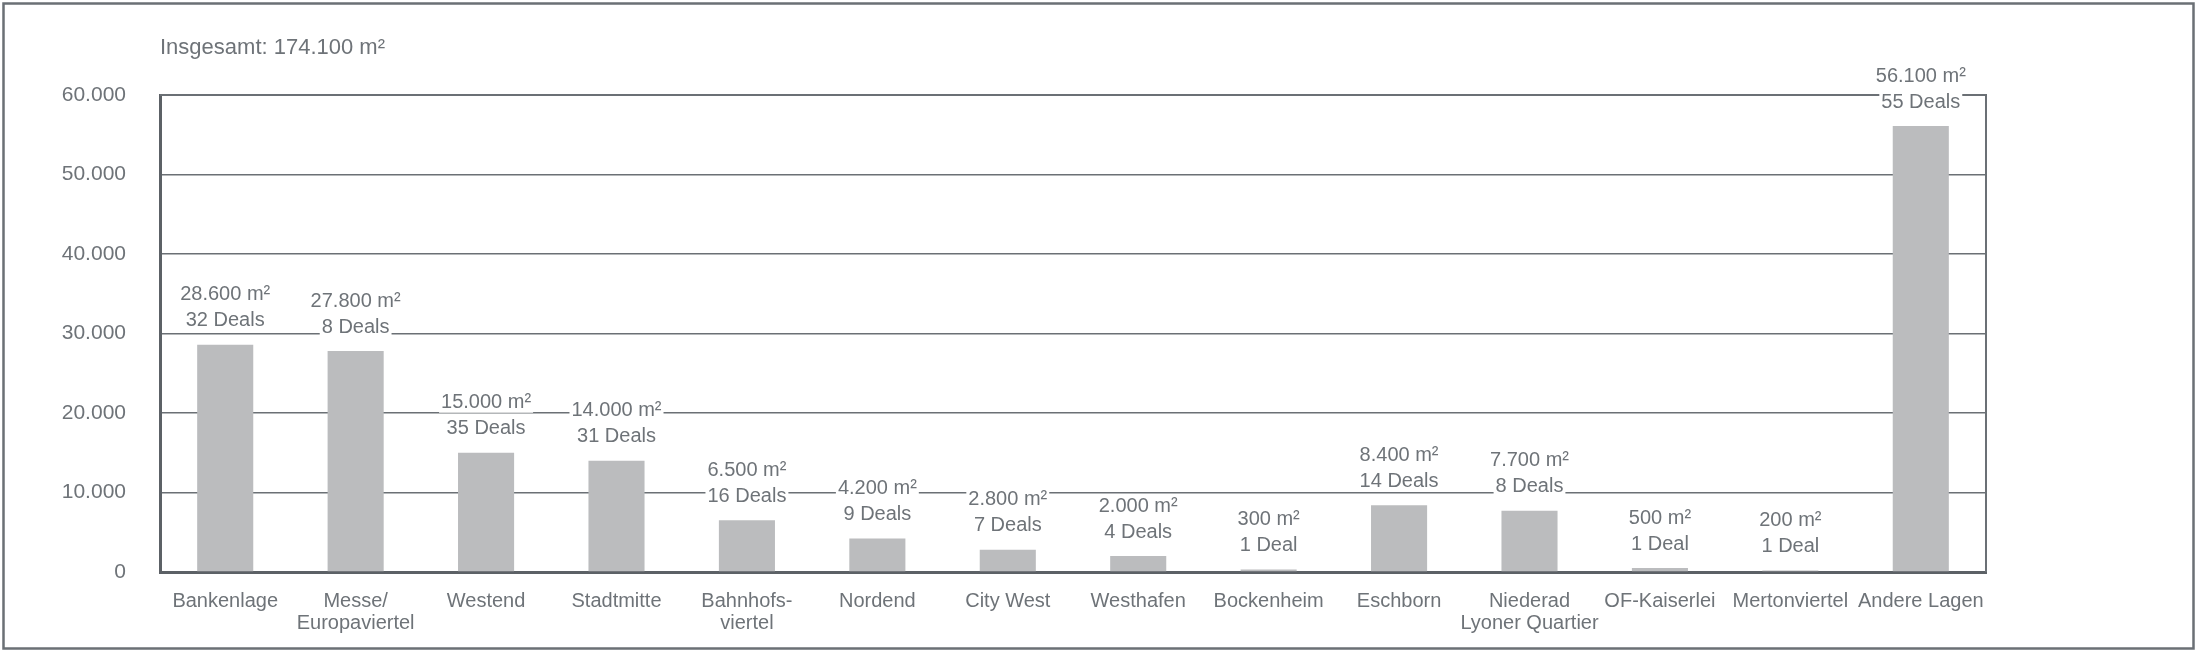 This screenshot has width=2198, height=660. Describe the element at coordinates (225, 306) in the screenshot. I see `data-label: 28.600 m² 32 Deals` at that location.